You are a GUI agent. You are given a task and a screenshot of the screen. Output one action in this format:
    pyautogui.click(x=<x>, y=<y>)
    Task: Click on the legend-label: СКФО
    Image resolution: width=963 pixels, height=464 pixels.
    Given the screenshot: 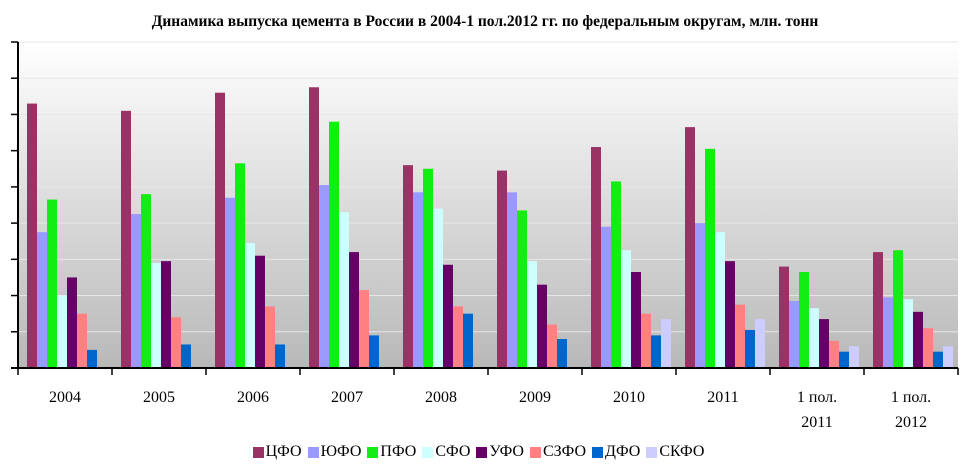 What is the action you would take?
    pyautogui.click(x=682, y=451)
    